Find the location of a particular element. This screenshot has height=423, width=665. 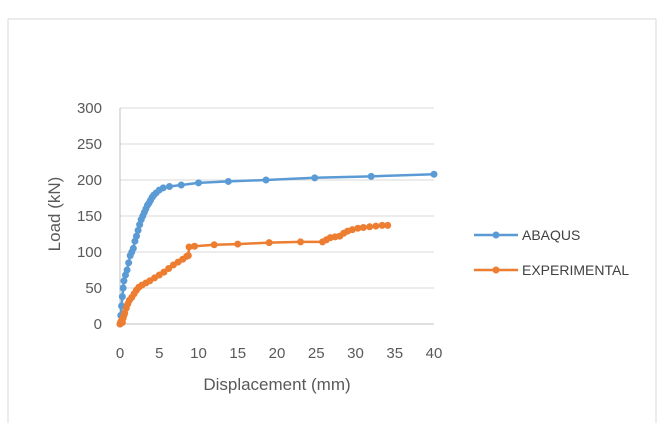

x-tick-label: 35 is located at coordinates (394, 353).